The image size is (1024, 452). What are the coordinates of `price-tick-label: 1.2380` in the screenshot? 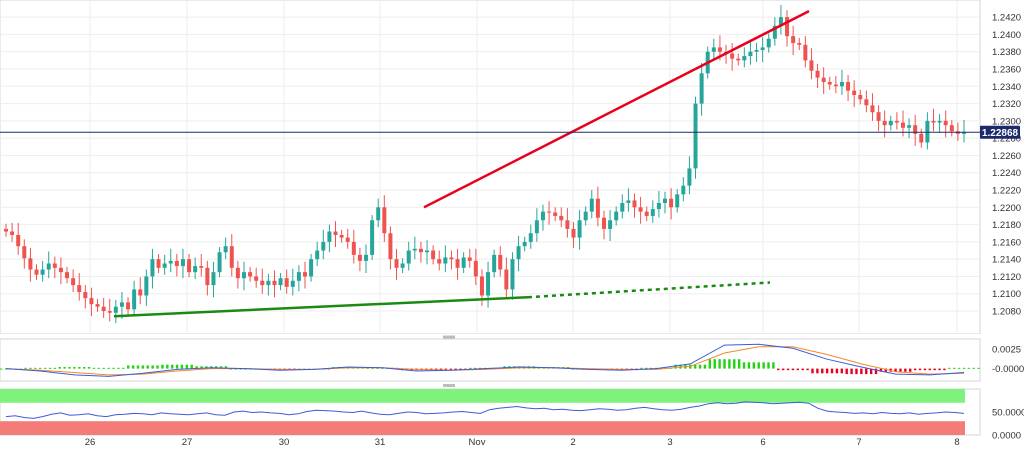 It's located at (1006, 52).